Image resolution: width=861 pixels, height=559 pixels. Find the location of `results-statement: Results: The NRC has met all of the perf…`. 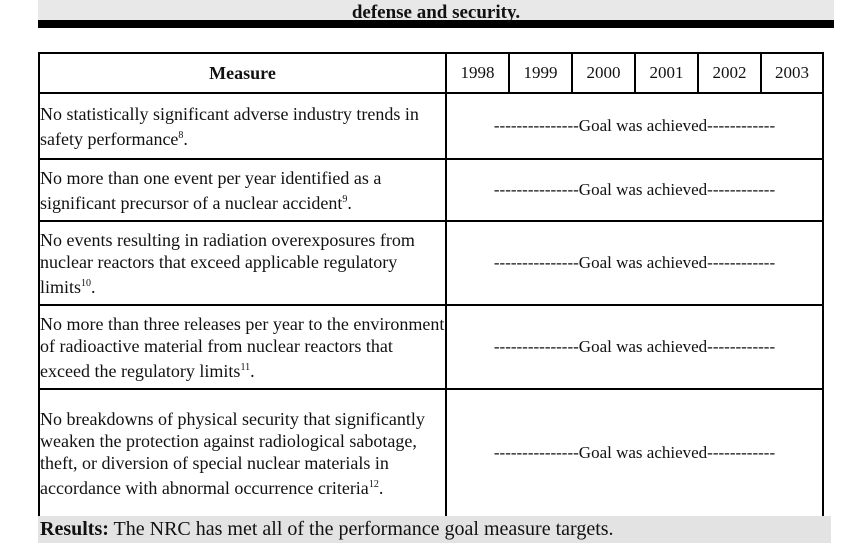

results-statement: Results: The NRC has met all of the perf… is located at coordinates (434, 529).